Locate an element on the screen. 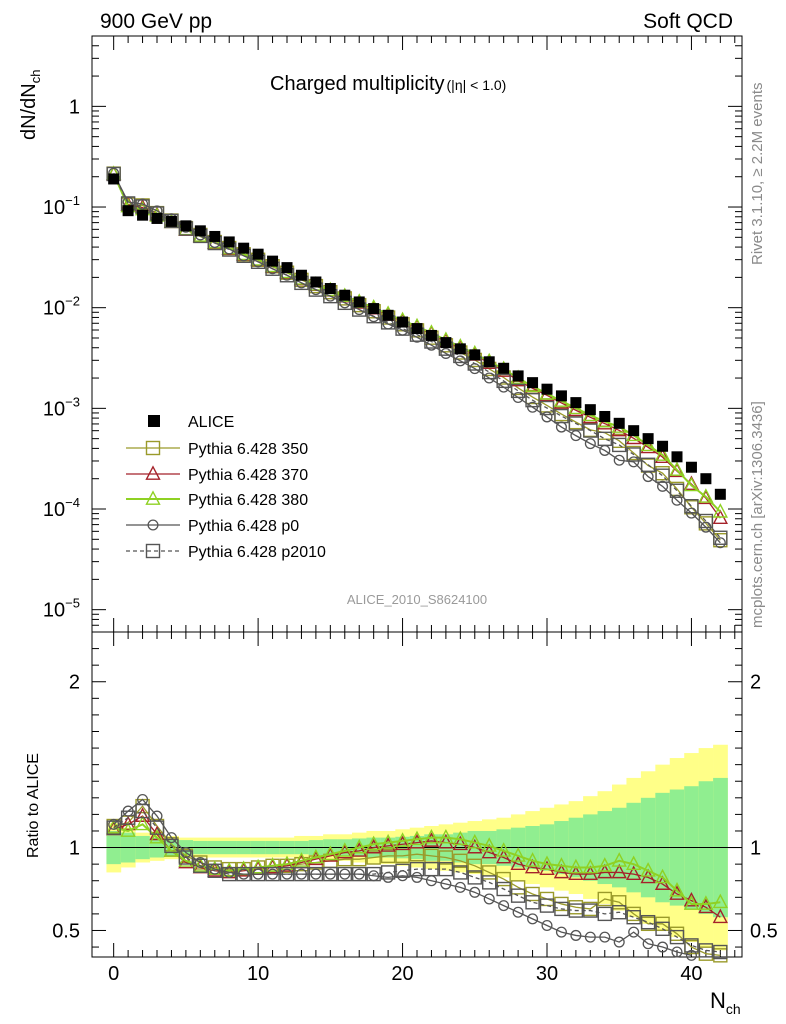  ratio-y-tick-label-right: 2 is located at coordinates (755, 683).